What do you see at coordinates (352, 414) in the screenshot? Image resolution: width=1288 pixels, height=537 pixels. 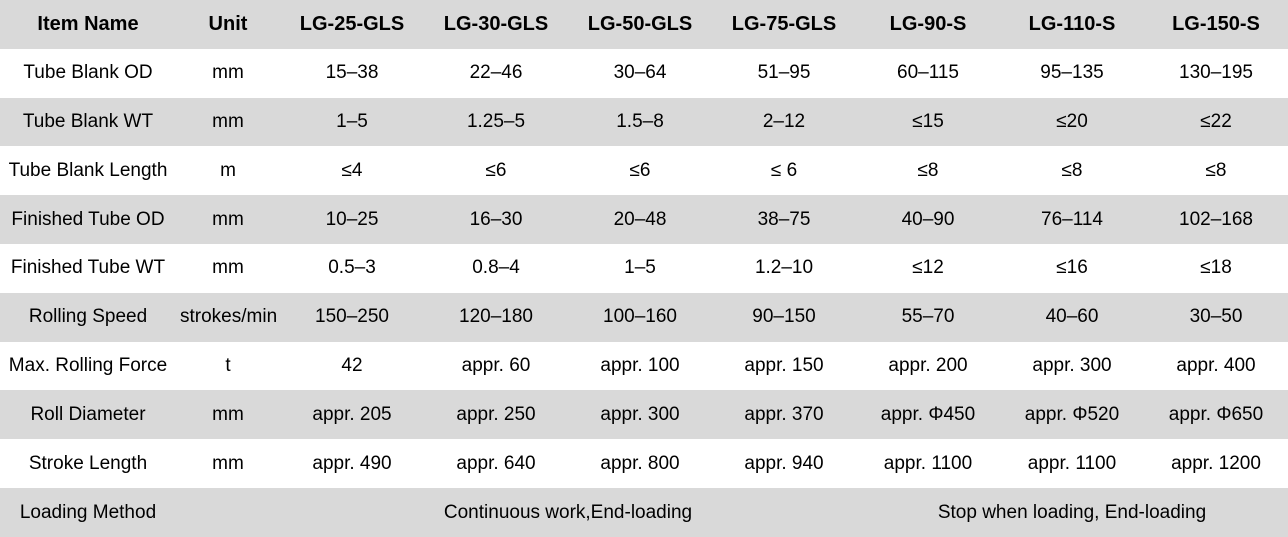 I see `value-cell: appr. 205` at bounding box center [352, 414].